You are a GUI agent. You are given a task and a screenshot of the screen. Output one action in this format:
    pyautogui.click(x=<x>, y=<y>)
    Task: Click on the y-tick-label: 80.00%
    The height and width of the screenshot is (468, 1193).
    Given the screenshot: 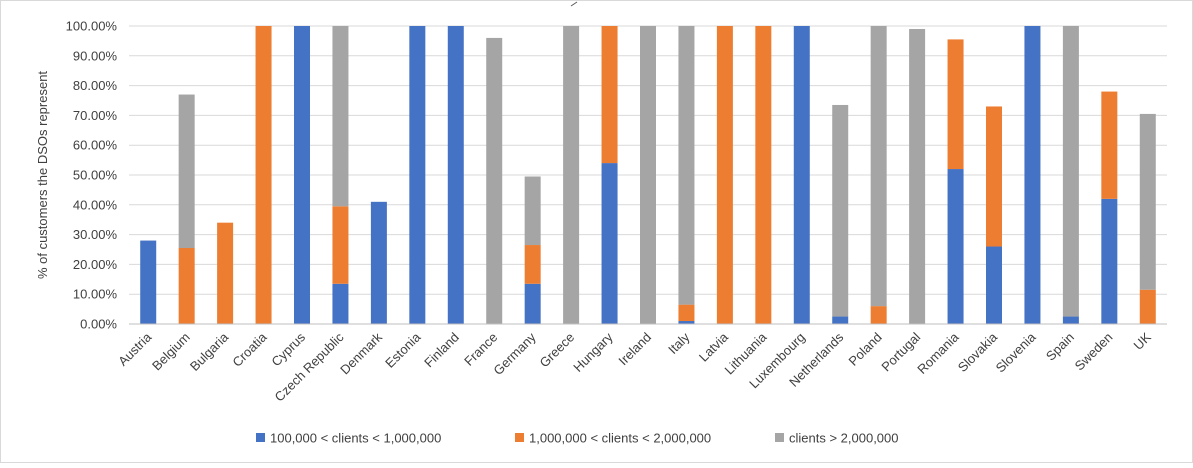 What is the action you would take?
    pyautogui.click(x=95, y=85)
    